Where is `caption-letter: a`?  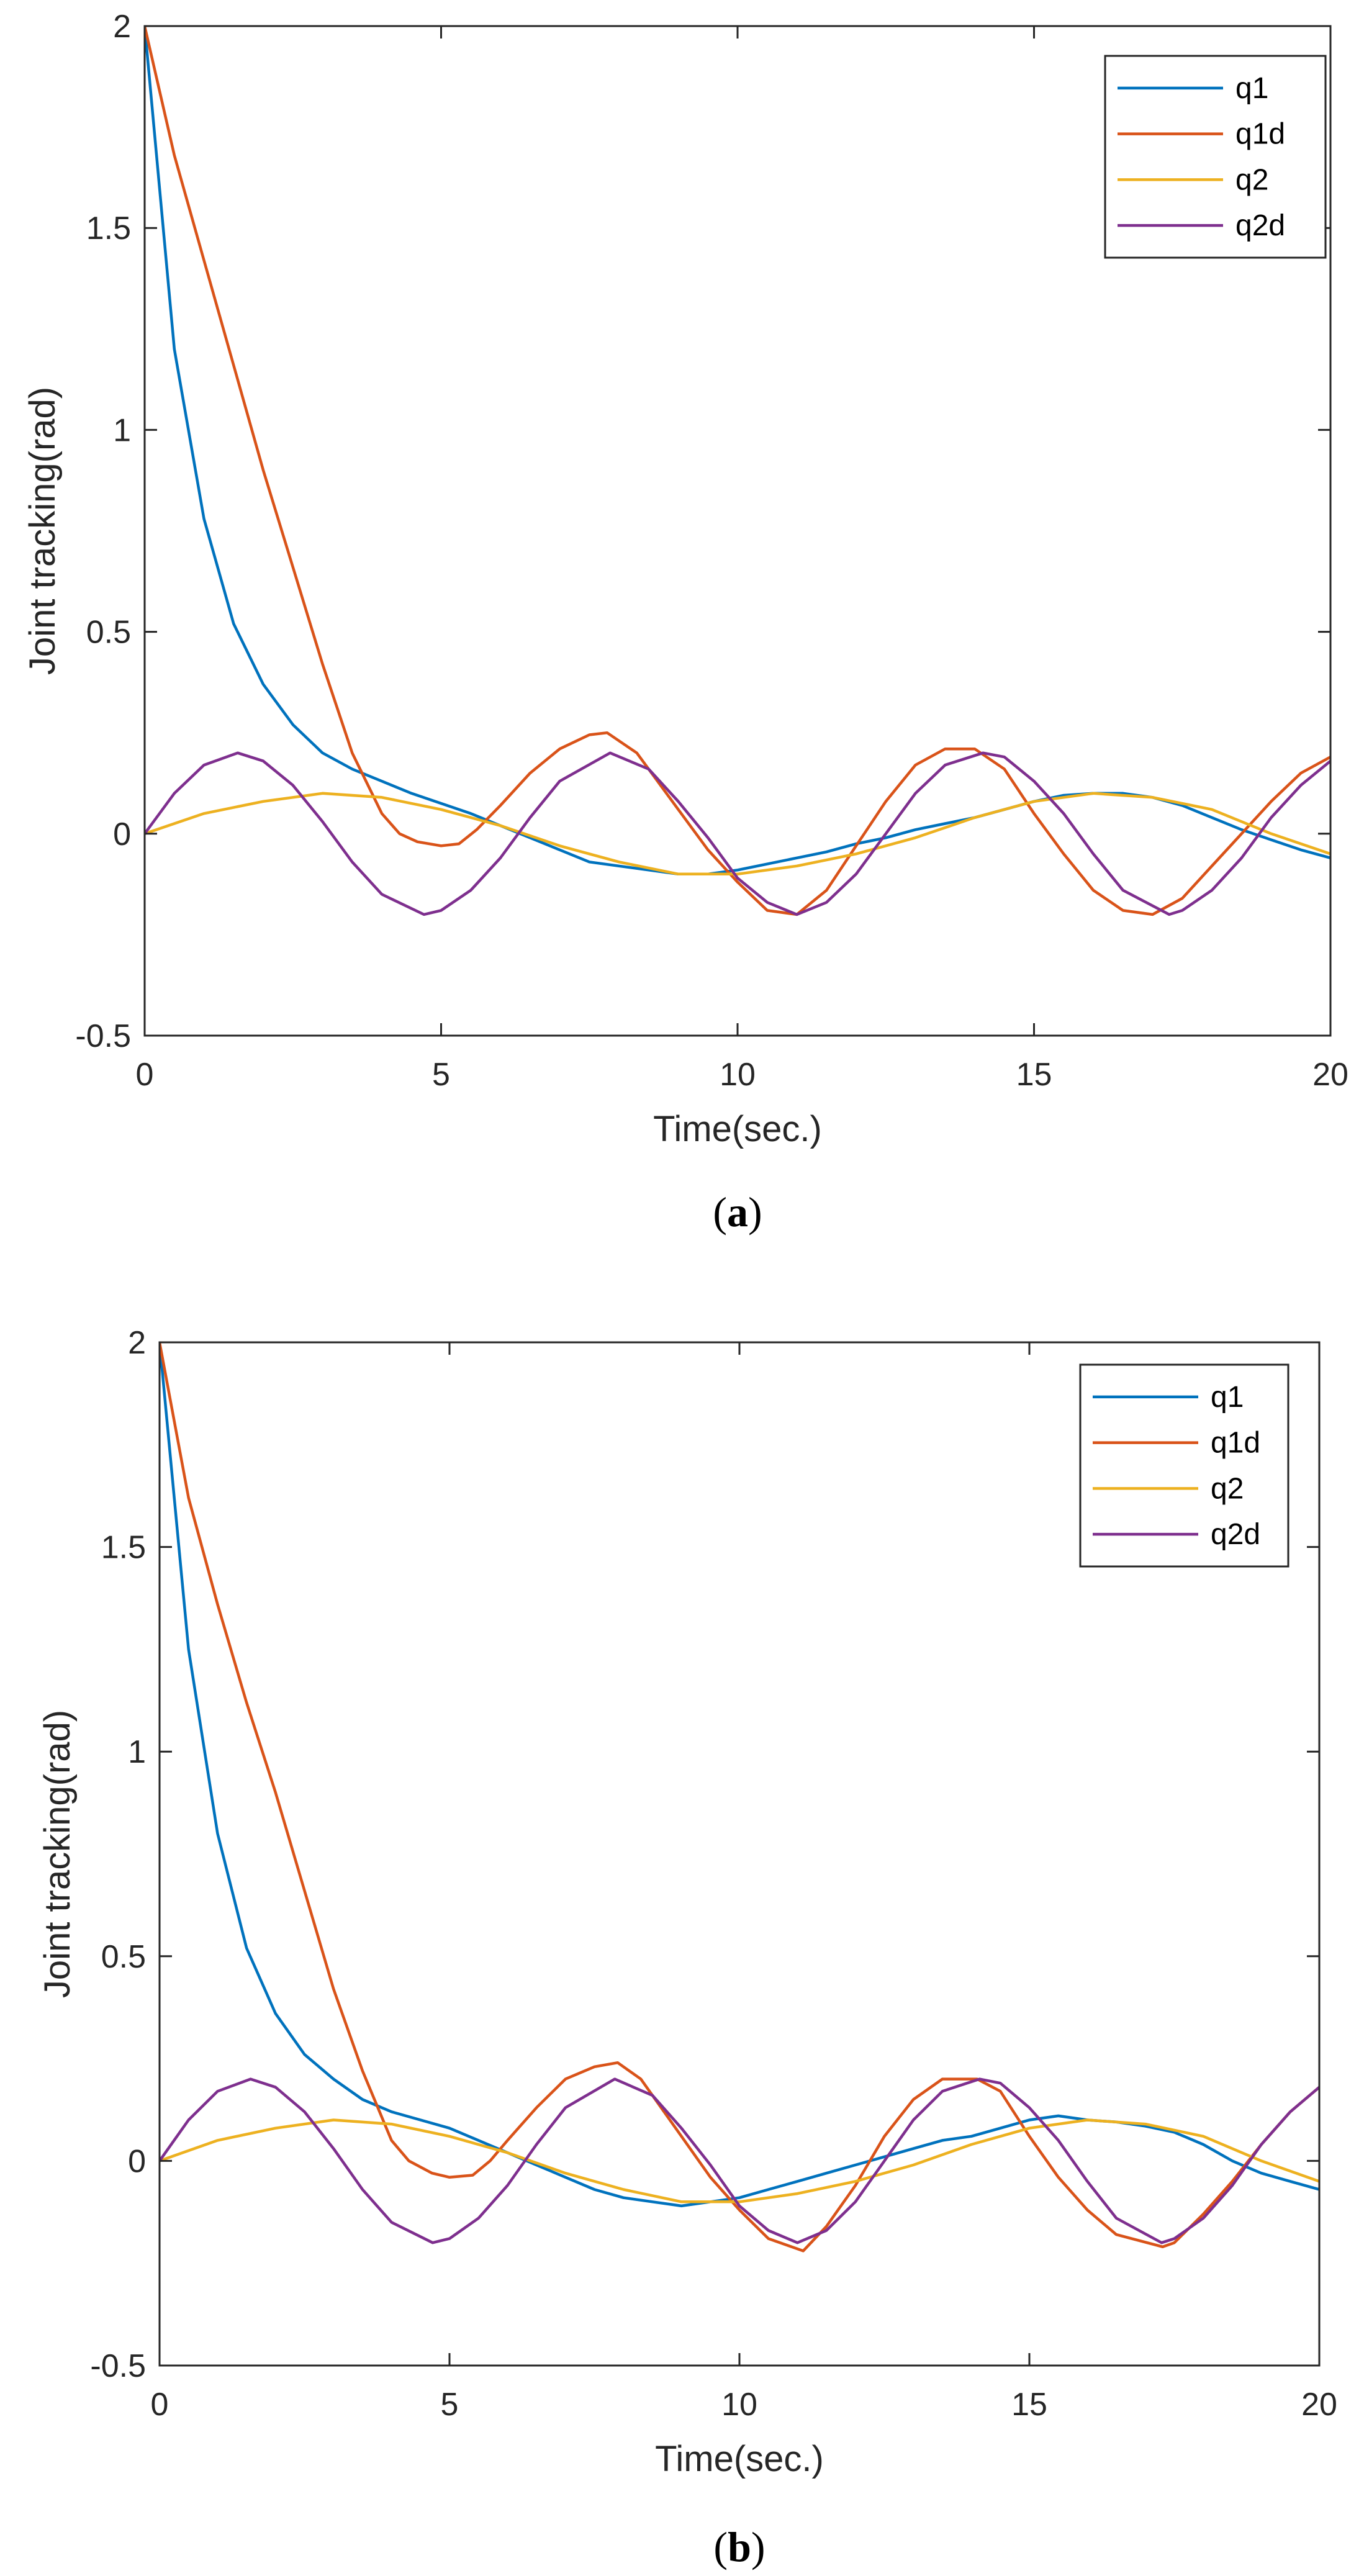 caption-letter: a is located at coordinates (737, 1212).